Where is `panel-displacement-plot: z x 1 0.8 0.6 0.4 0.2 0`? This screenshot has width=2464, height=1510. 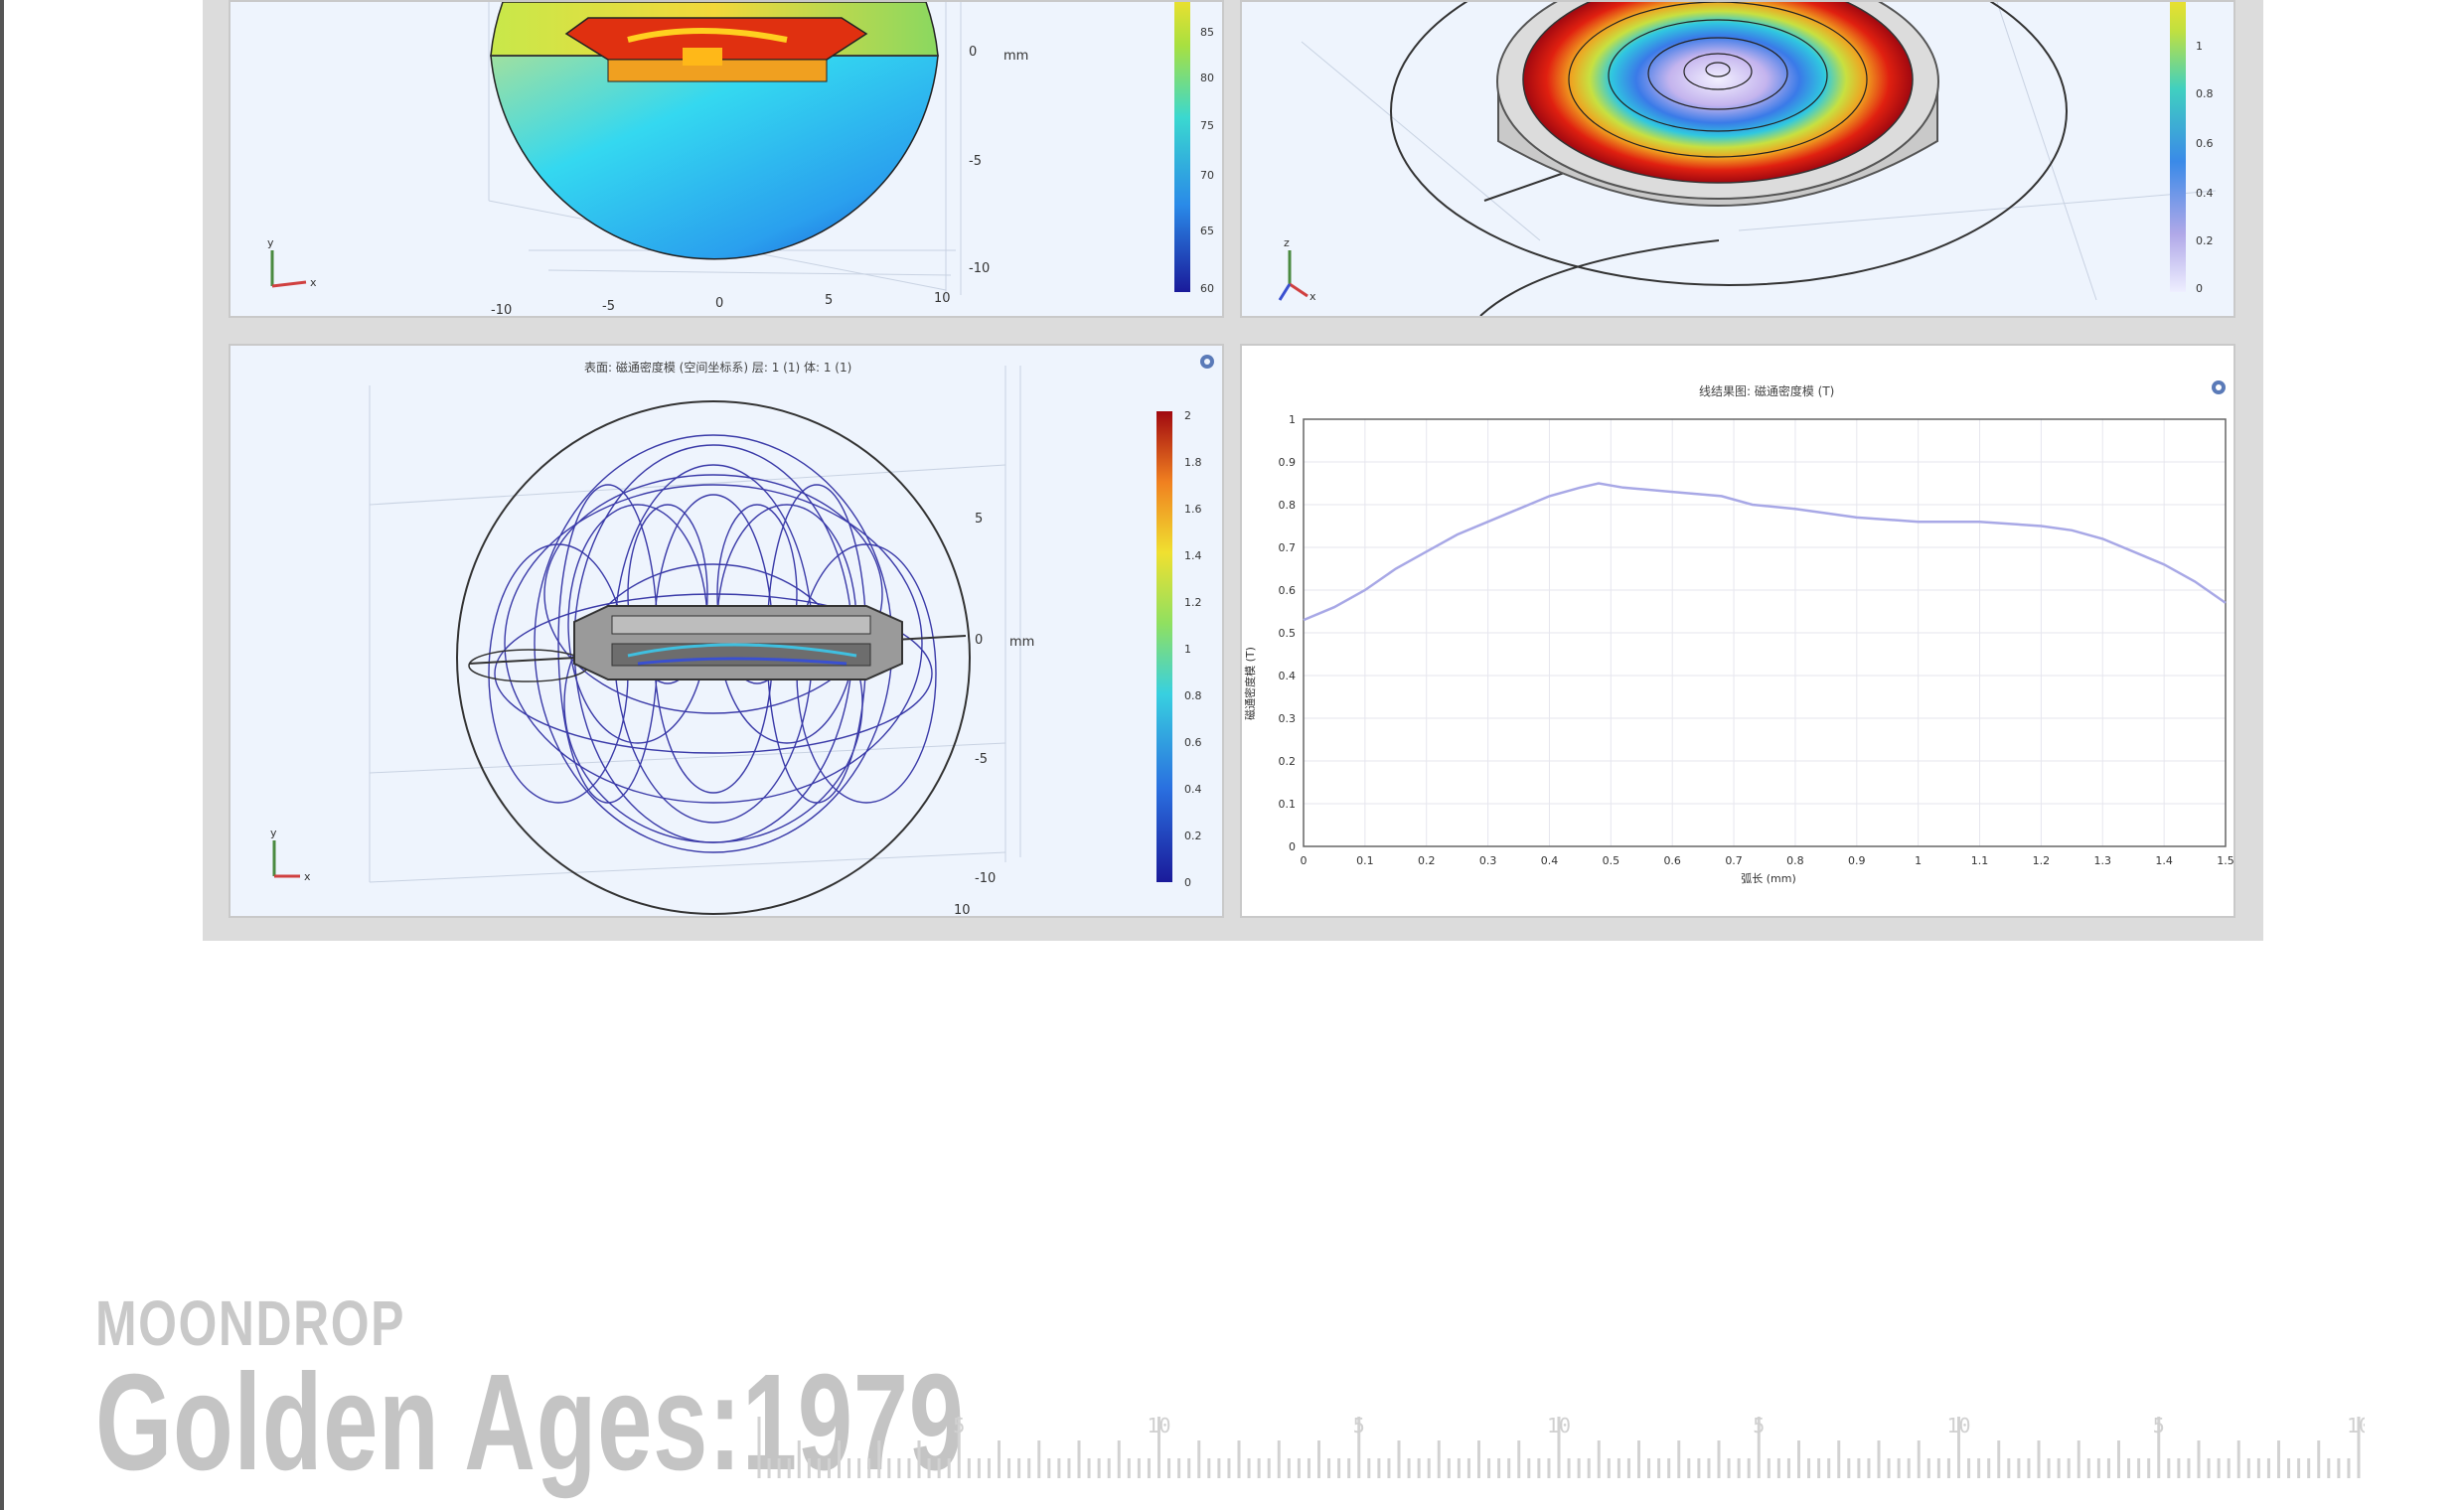
panel-displacement-plot: z x 1 0.8 0.6 0.4 0.2 0 is located at coordinates (1737, 159).